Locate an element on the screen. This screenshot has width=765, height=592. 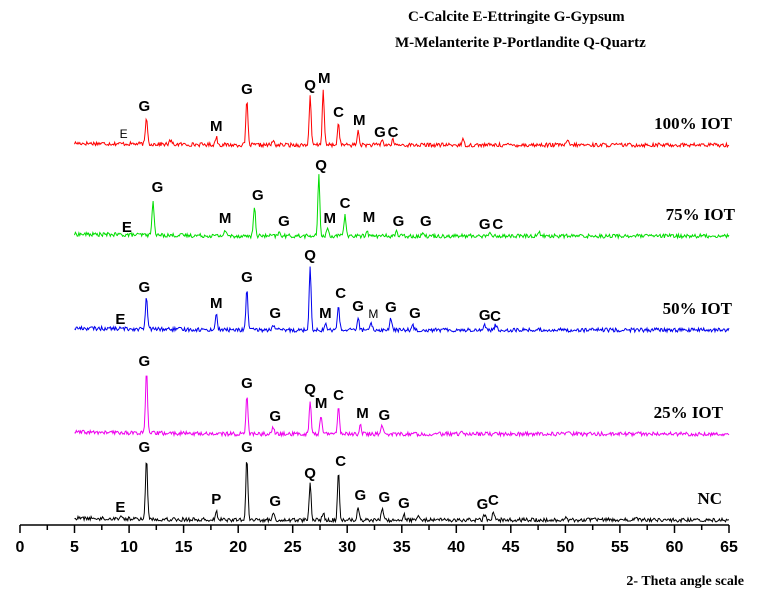
x-tick-label: 60 is located at coordinates (675, 547).